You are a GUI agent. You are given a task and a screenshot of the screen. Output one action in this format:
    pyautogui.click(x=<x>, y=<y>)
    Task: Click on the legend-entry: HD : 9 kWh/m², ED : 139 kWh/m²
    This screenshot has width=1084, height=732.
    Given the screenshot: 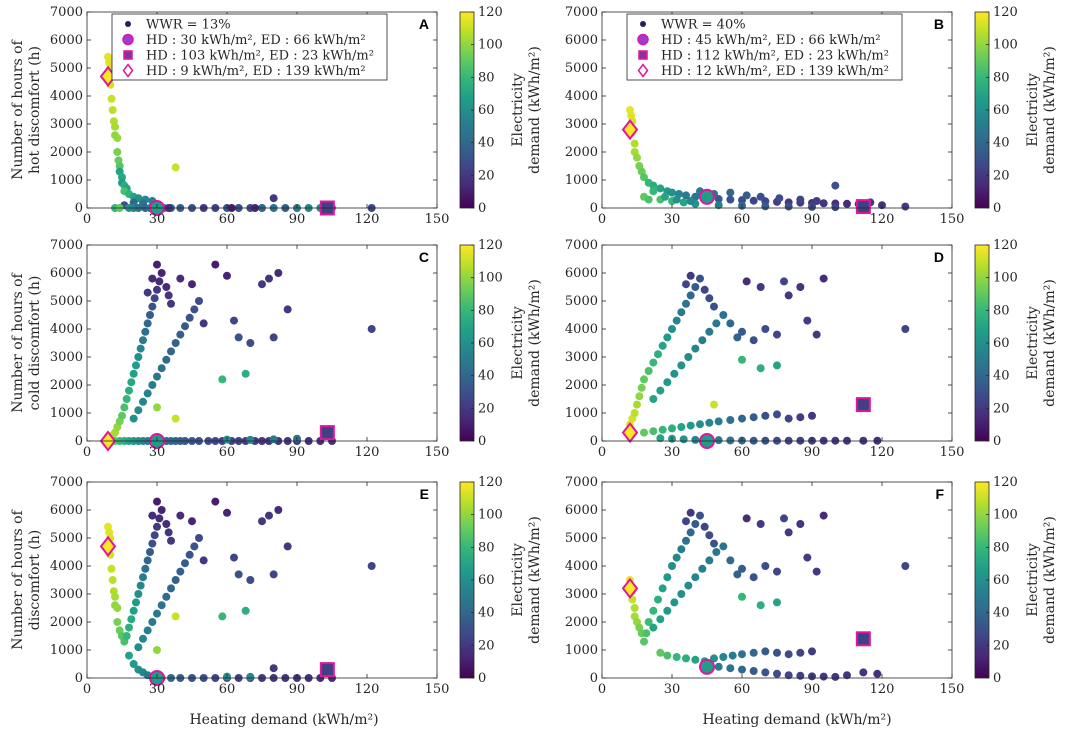 What is the action you would take?
    pyautogui.click(x=256, y=71)
    